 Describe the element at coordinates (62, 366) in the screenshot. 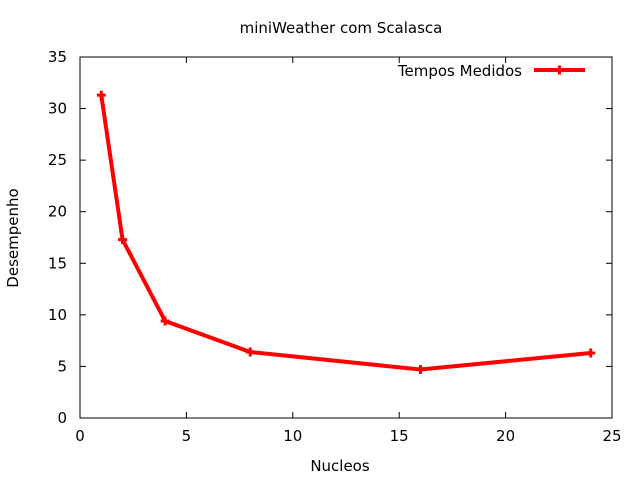

I see `y-tick-label: 5` at that location.